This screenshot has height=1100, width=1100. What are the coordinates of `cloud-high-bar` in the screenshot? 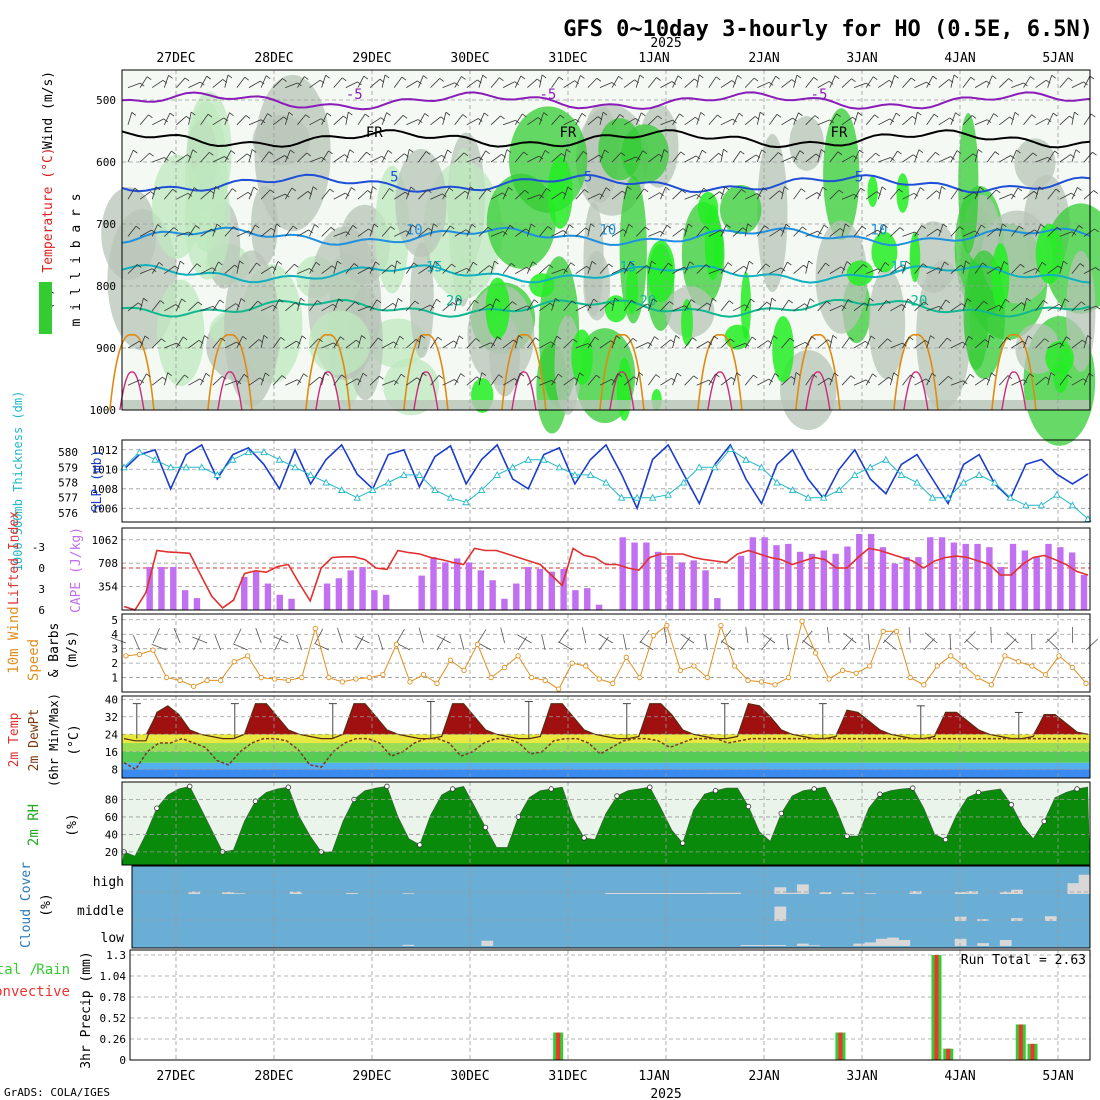 It's located at (239, 893).